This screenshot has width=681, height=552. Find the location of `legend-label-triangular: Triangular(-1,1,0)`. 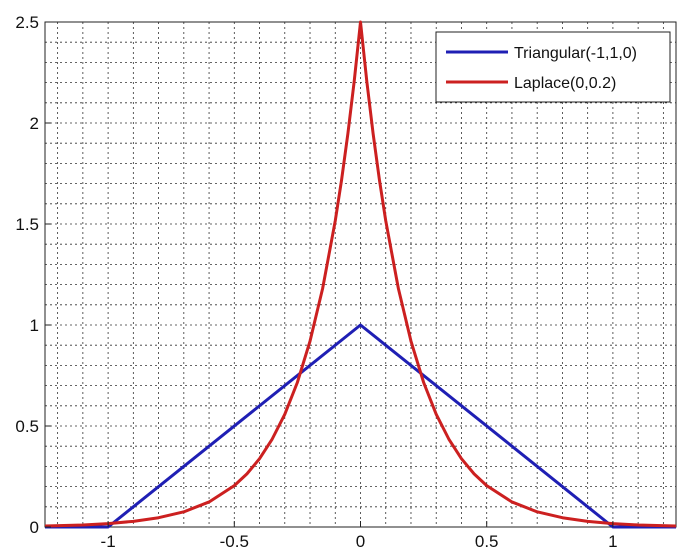

legend-label-triangular: Triangular(-1,1,0) is located at coordinates (575, 53).